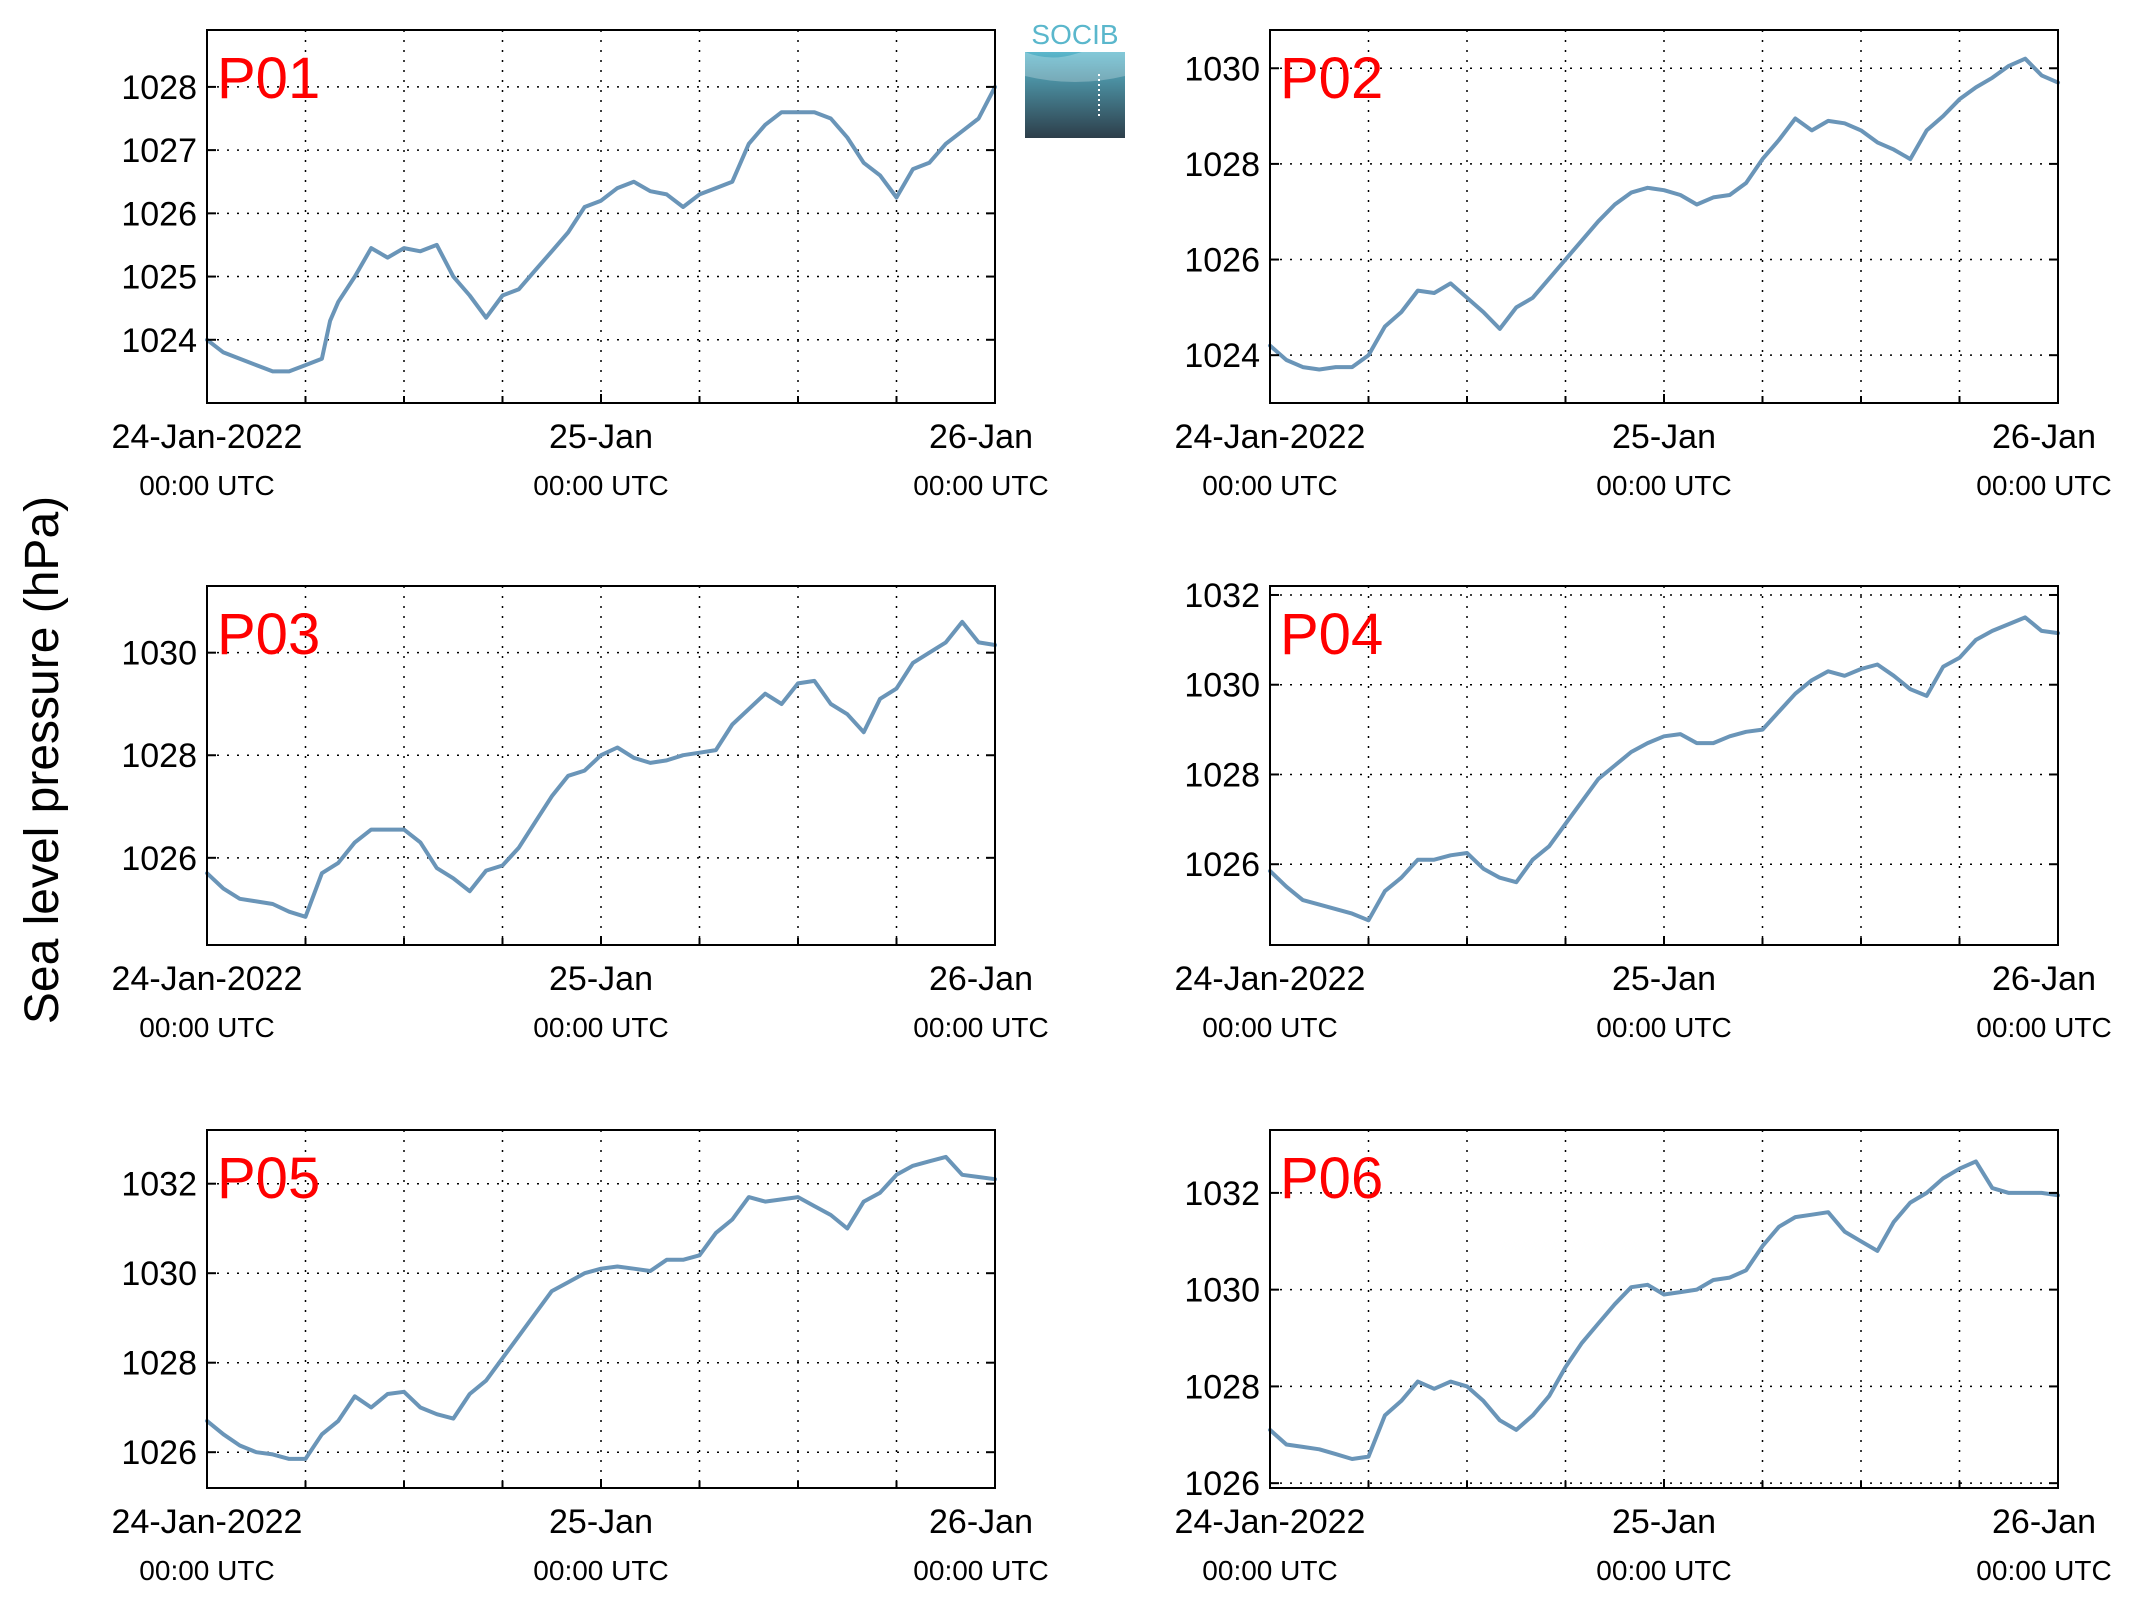 The width and height of the screenshot is (2138, 1608). I want to click on logo-band, so click(1075, 95).